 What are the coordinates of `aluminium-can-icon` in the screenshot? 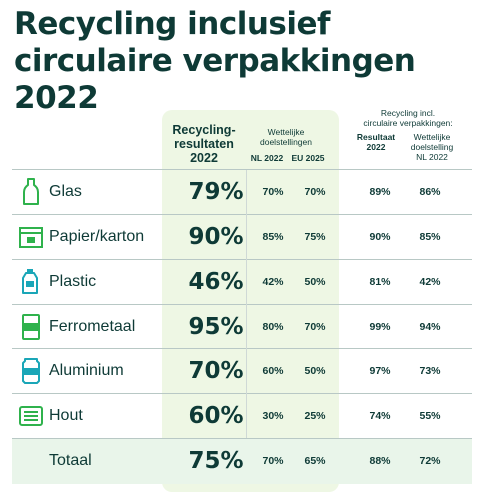 It's located at (31, 371).